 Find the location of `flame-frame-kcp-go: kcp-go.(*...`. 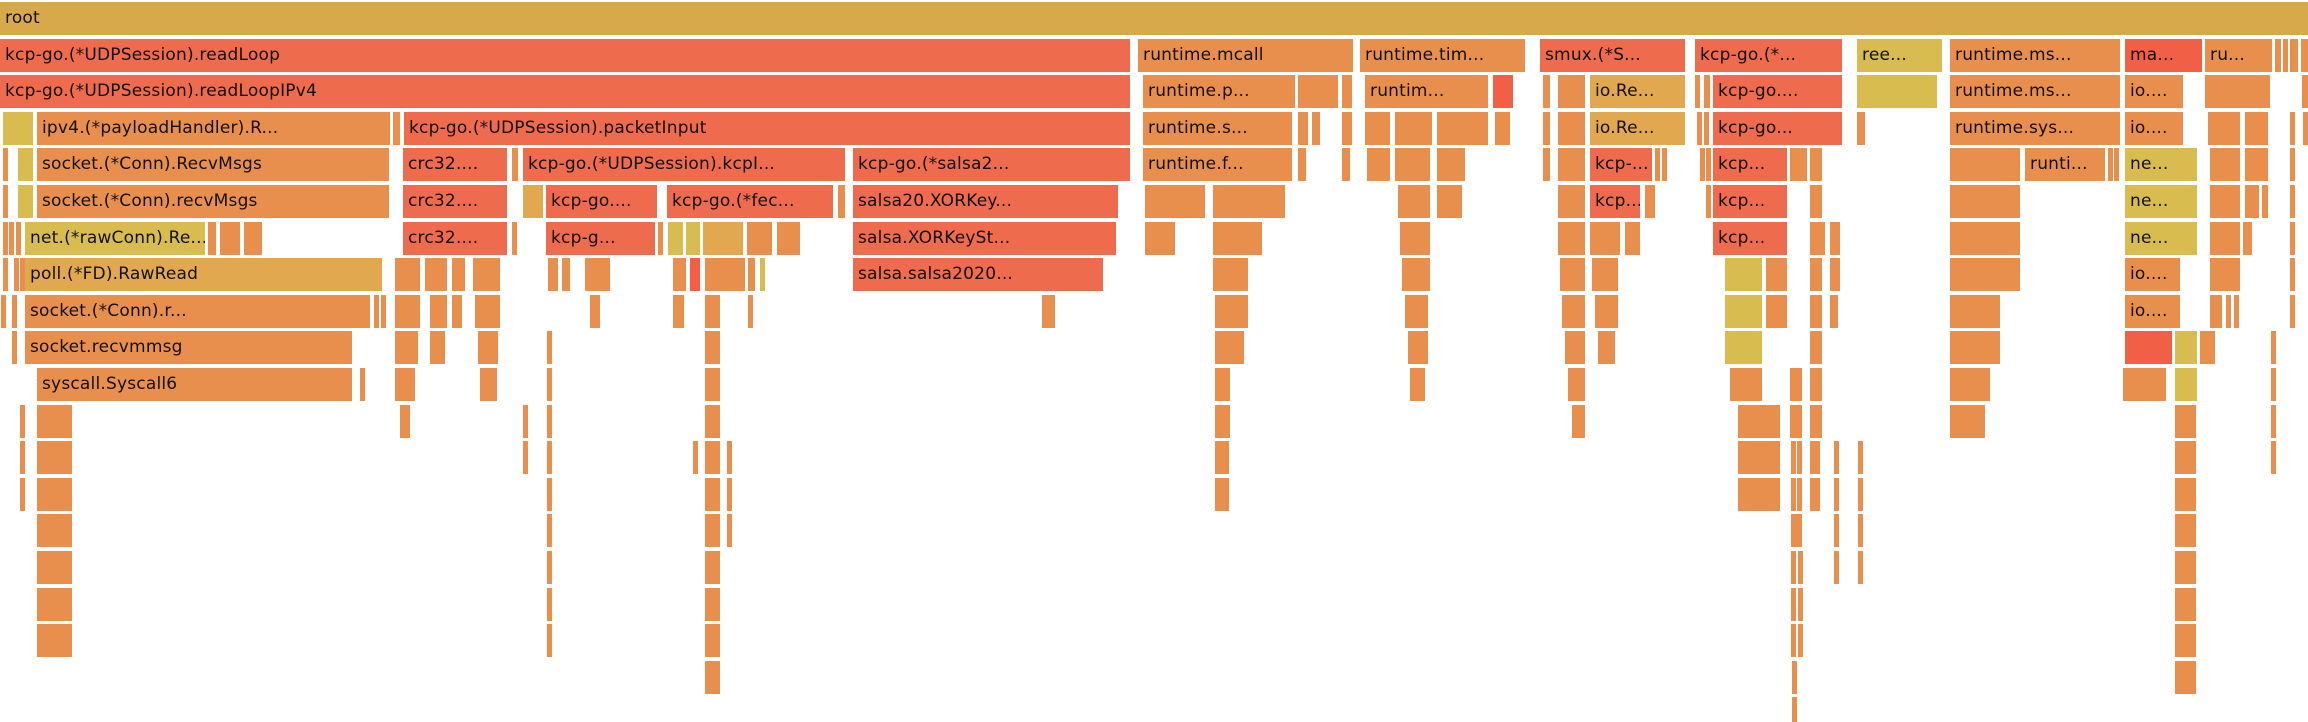

flame-frame-kcp-go: kcp-go.(*... is located at coordinates (1768, 55).